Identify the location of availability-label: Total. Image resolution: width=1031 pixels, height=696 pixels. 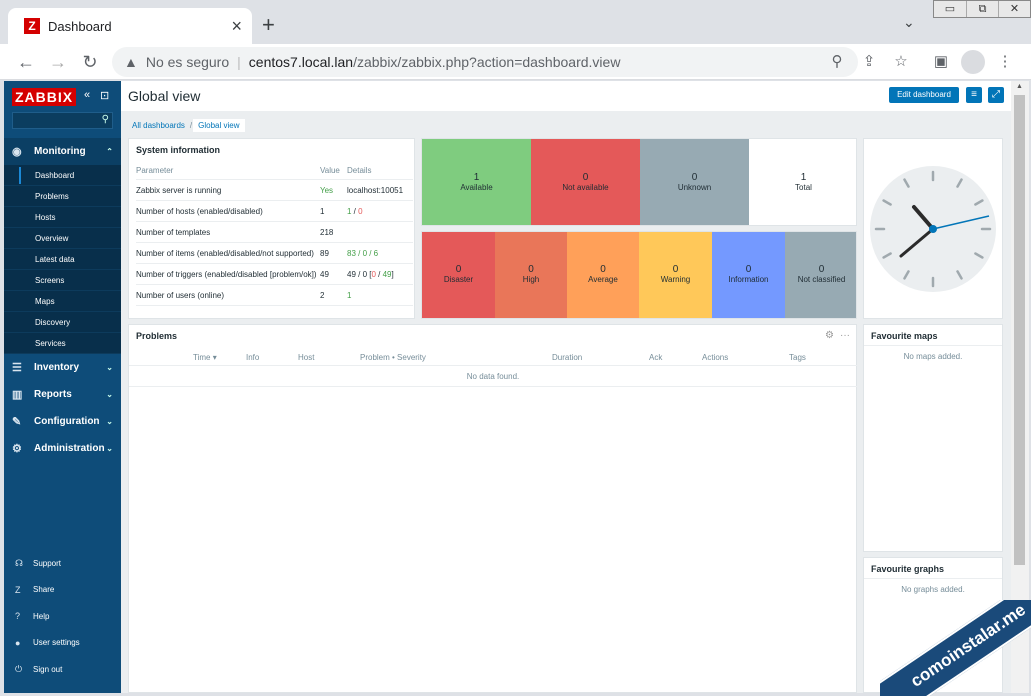
(803, 187).